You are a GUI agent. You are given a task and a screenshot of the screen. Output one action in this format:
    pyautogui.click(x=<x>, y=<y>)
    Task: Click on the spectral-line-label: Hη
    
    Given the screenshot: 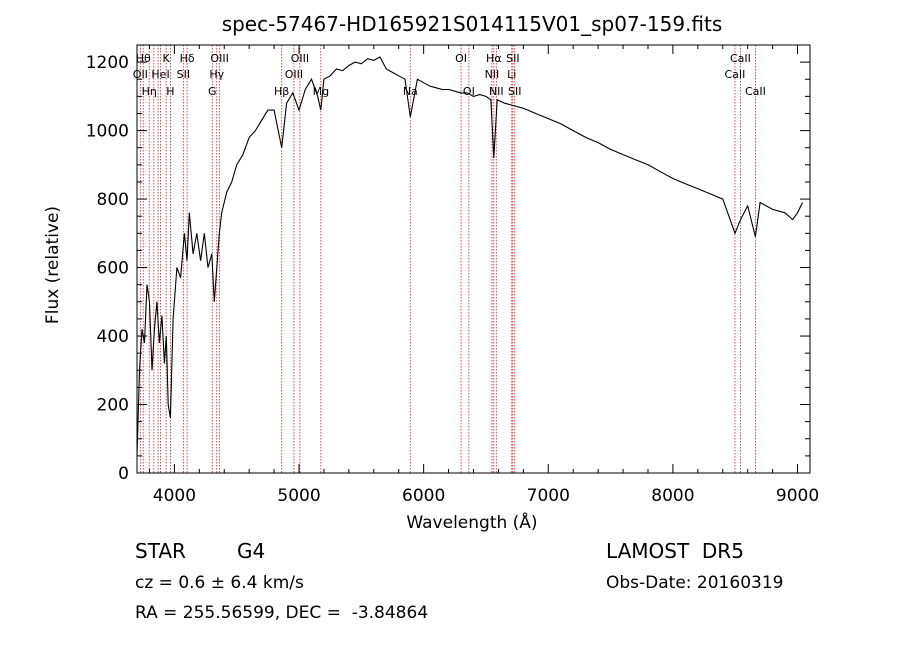 What is the action you would take?
    pyautogui.click(x=149, y=91)
    